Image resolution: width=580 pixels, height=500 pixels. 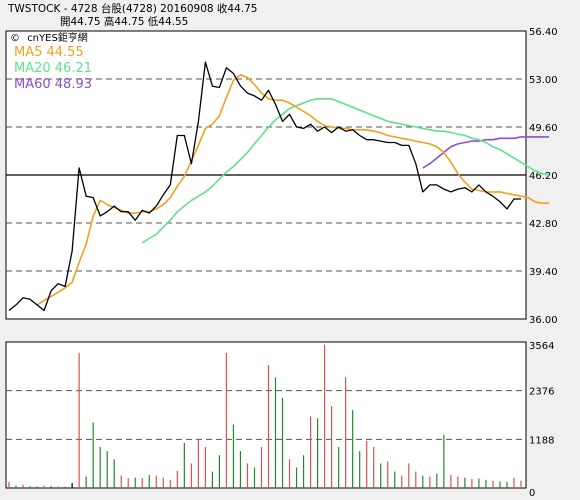 I want to click on header-line-1: TWSTOCK - 4728 台股(4728) 20160908 收44.75, so click(x=132, y=8).